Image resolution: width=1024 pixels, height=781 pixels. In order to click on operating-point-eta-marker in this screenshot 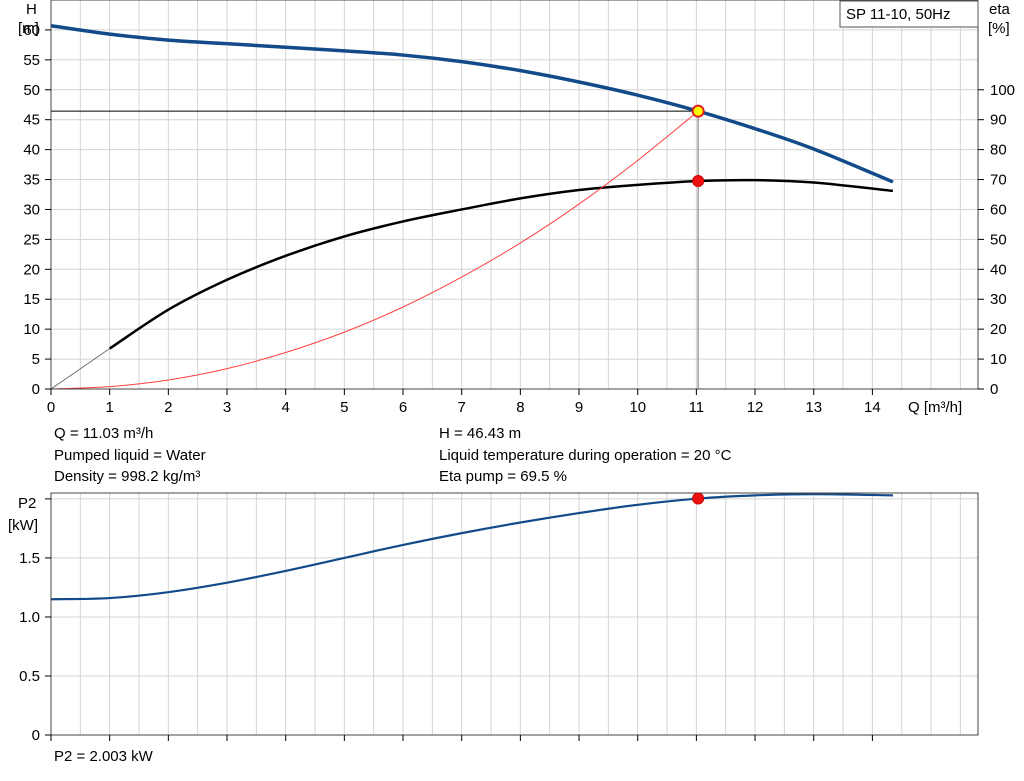, I will do `click(698, 181)`.